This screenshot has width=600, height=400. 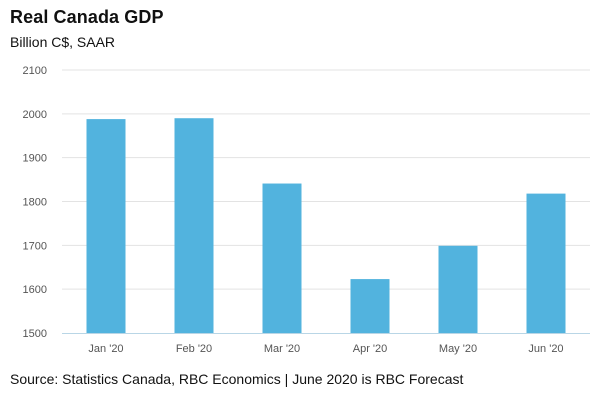 I want to click on y-tick-label: 1700, so click(x=35, y=246).